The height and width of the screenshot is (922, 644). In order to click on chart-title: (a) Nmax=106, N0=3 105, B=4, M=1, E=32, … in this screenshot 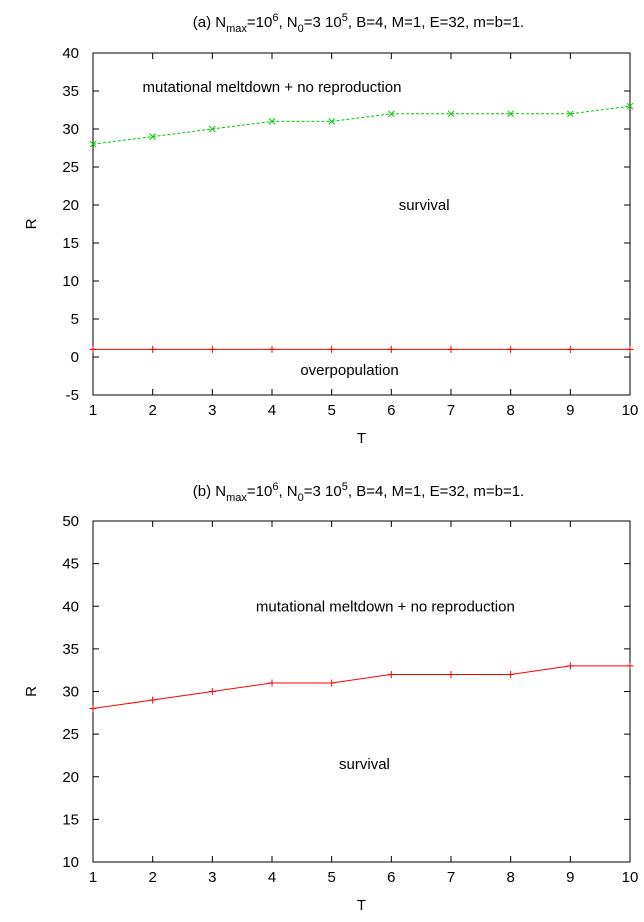, I will do `click(358, 23)`.